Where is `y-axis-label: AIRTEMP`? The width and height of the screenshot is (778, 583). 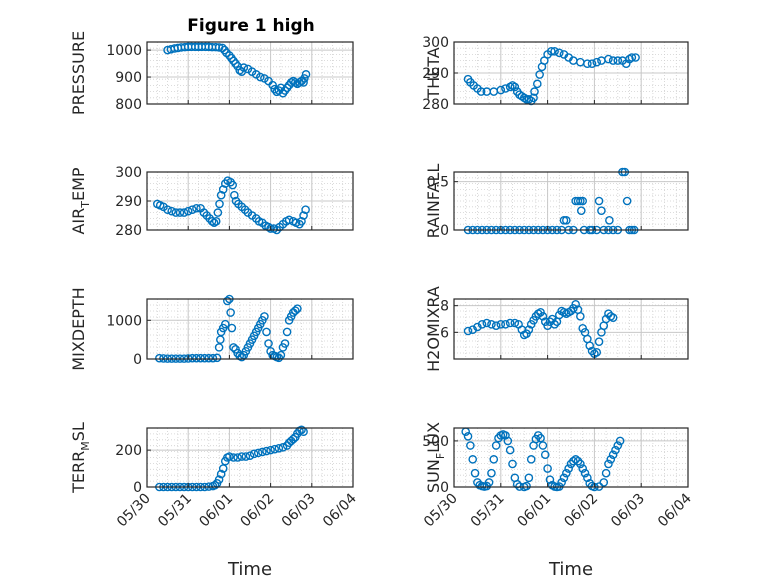
y-axis-label: AIRTEMP is located at coordinates (80, 200).